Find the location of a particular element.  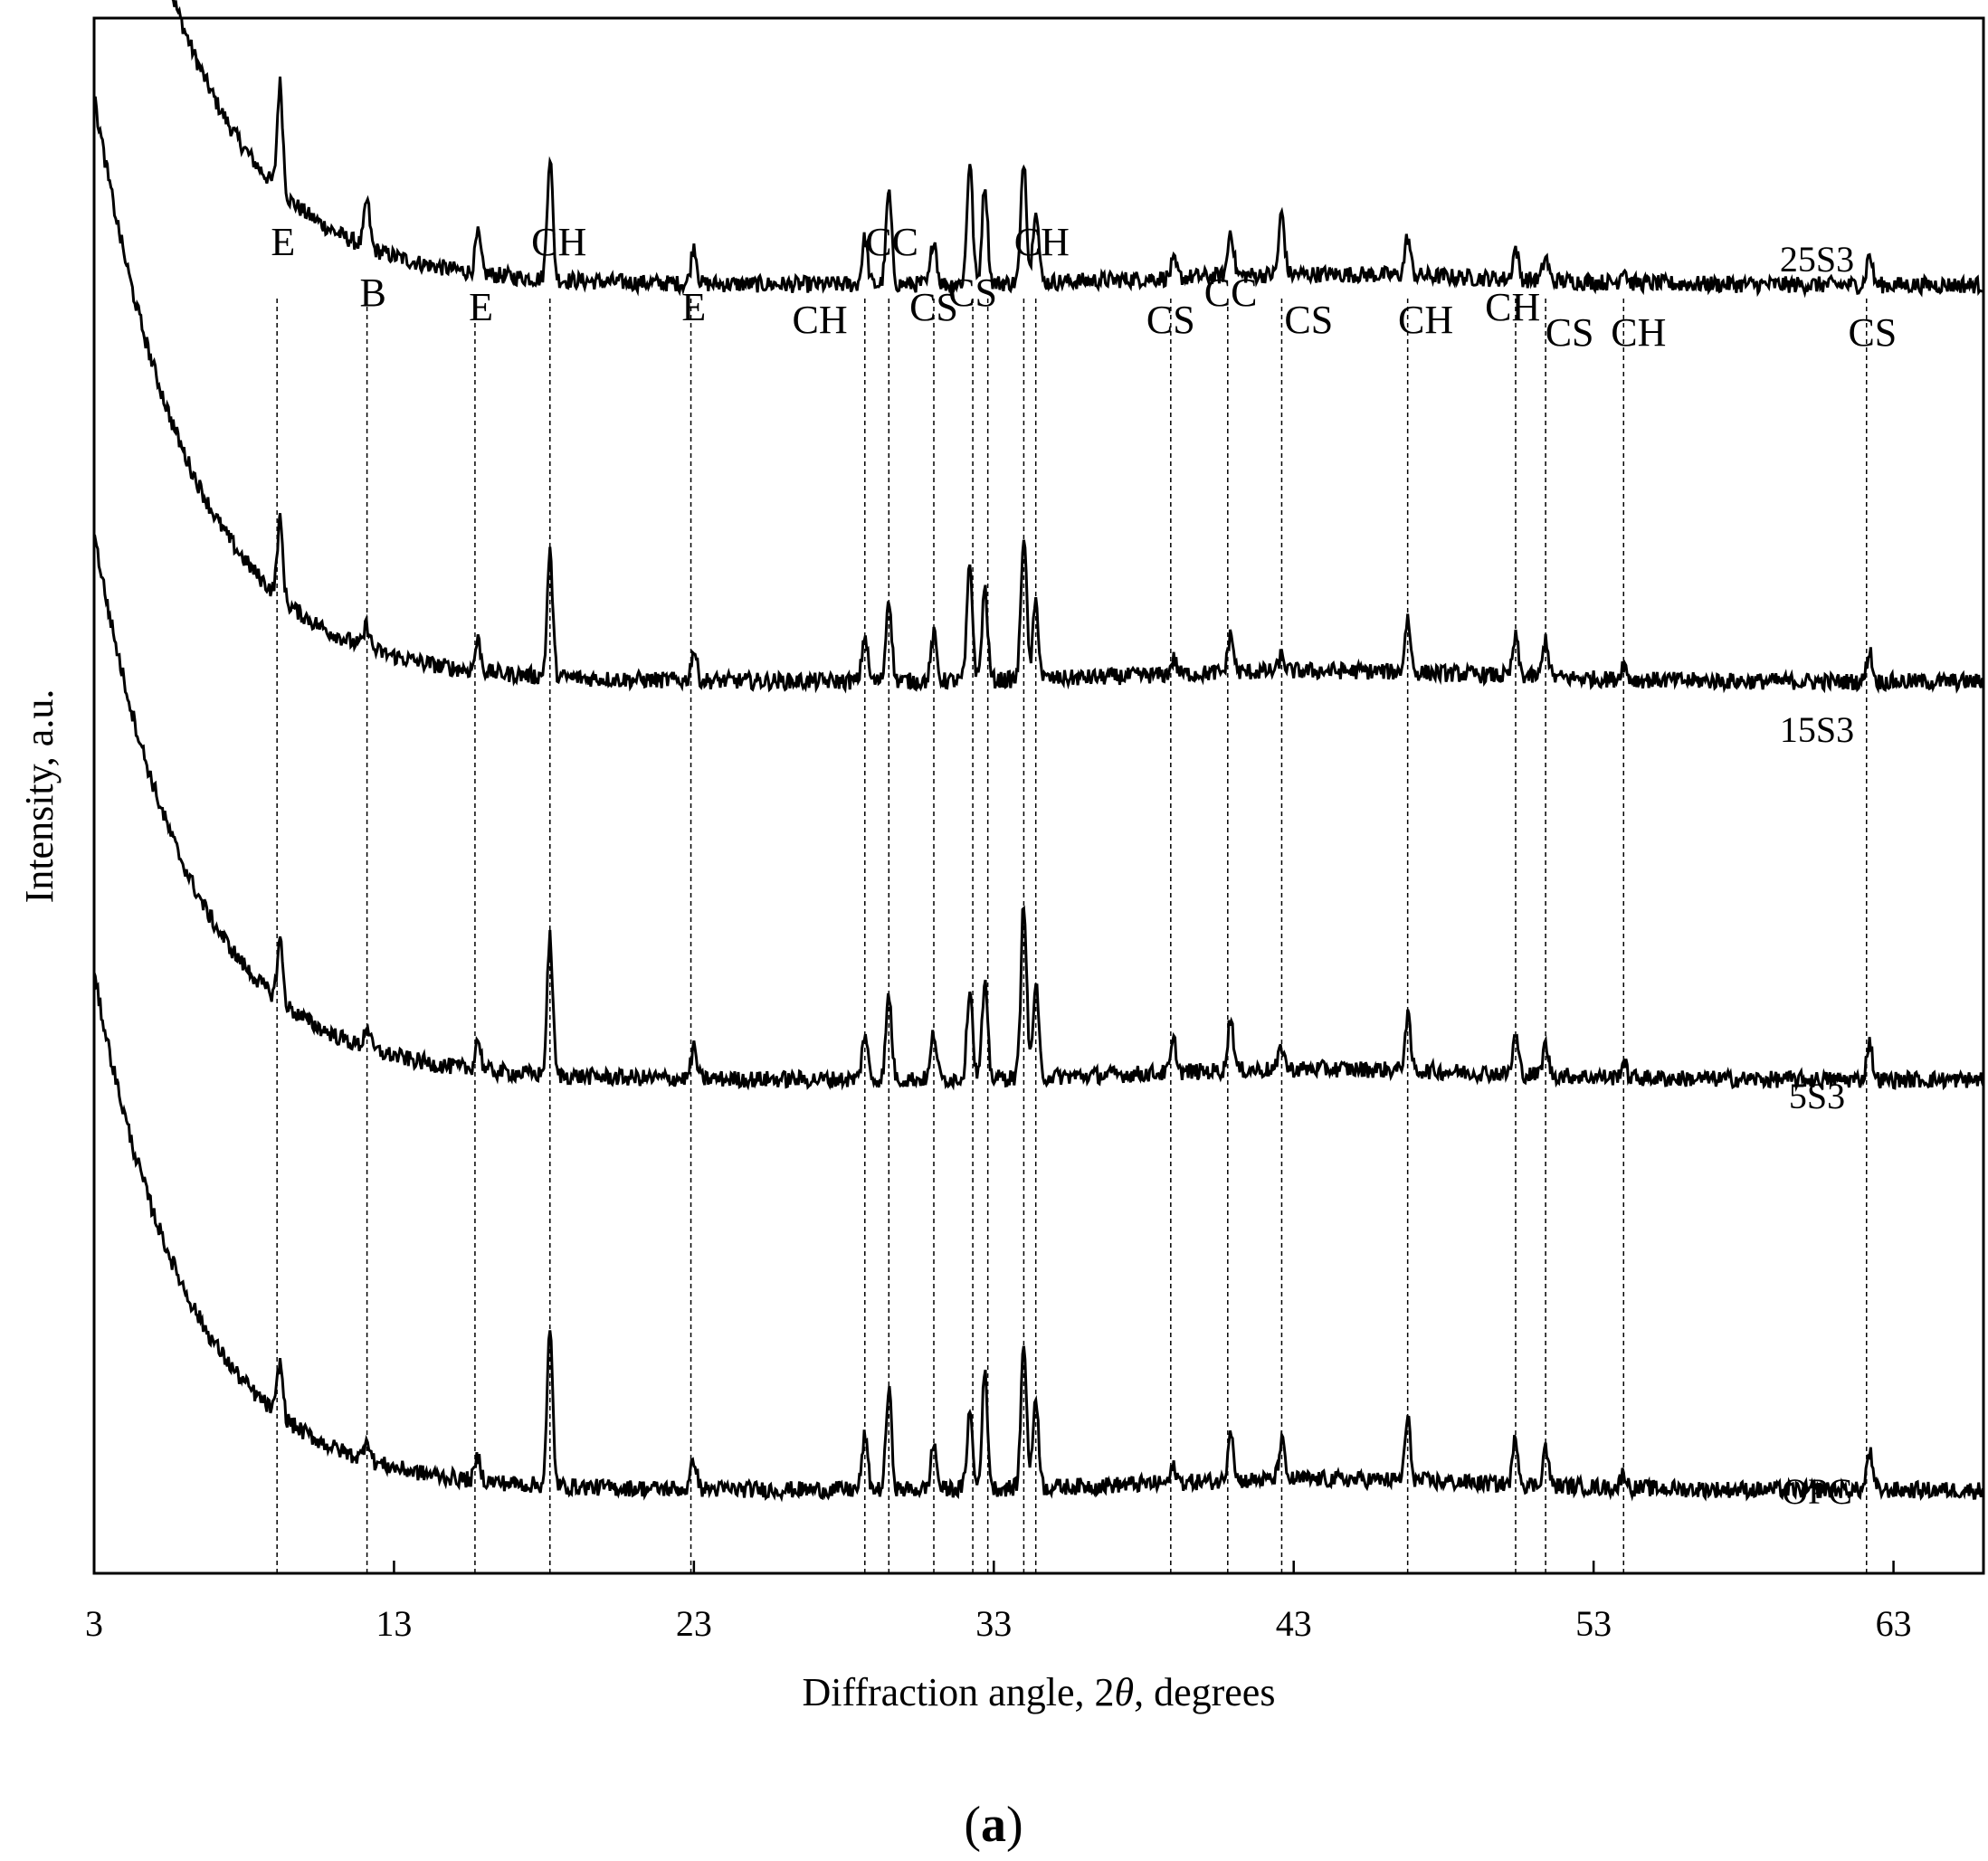

x-axis-ticks: 3 13 23 33 43 53 63 is located at coordinates (998, 1603).